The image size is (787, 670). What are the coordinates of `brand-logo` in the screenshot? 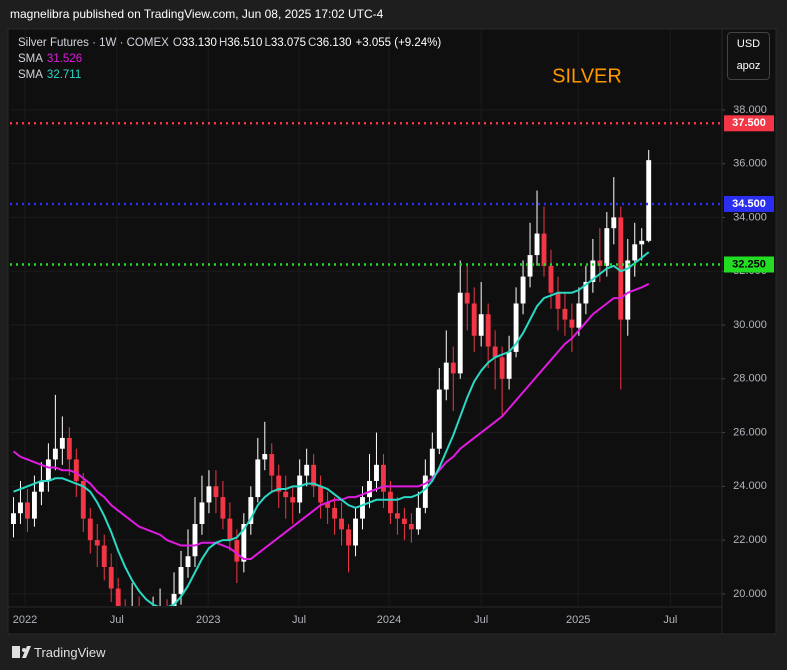 It's located at (21, 652).